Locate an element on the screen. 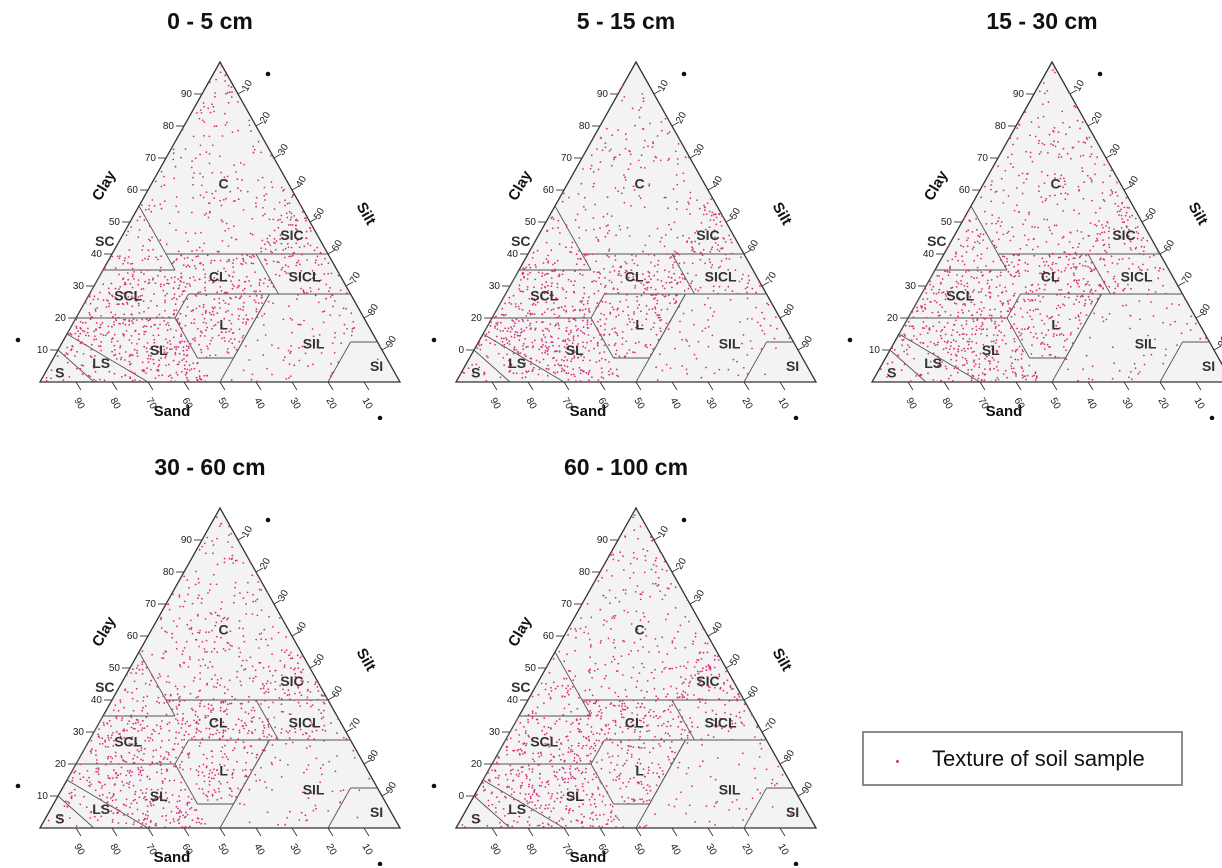 The width and height of the screenshot is (1222, 868). sand-tick-label: 90 is located at coordinates (910, 404).